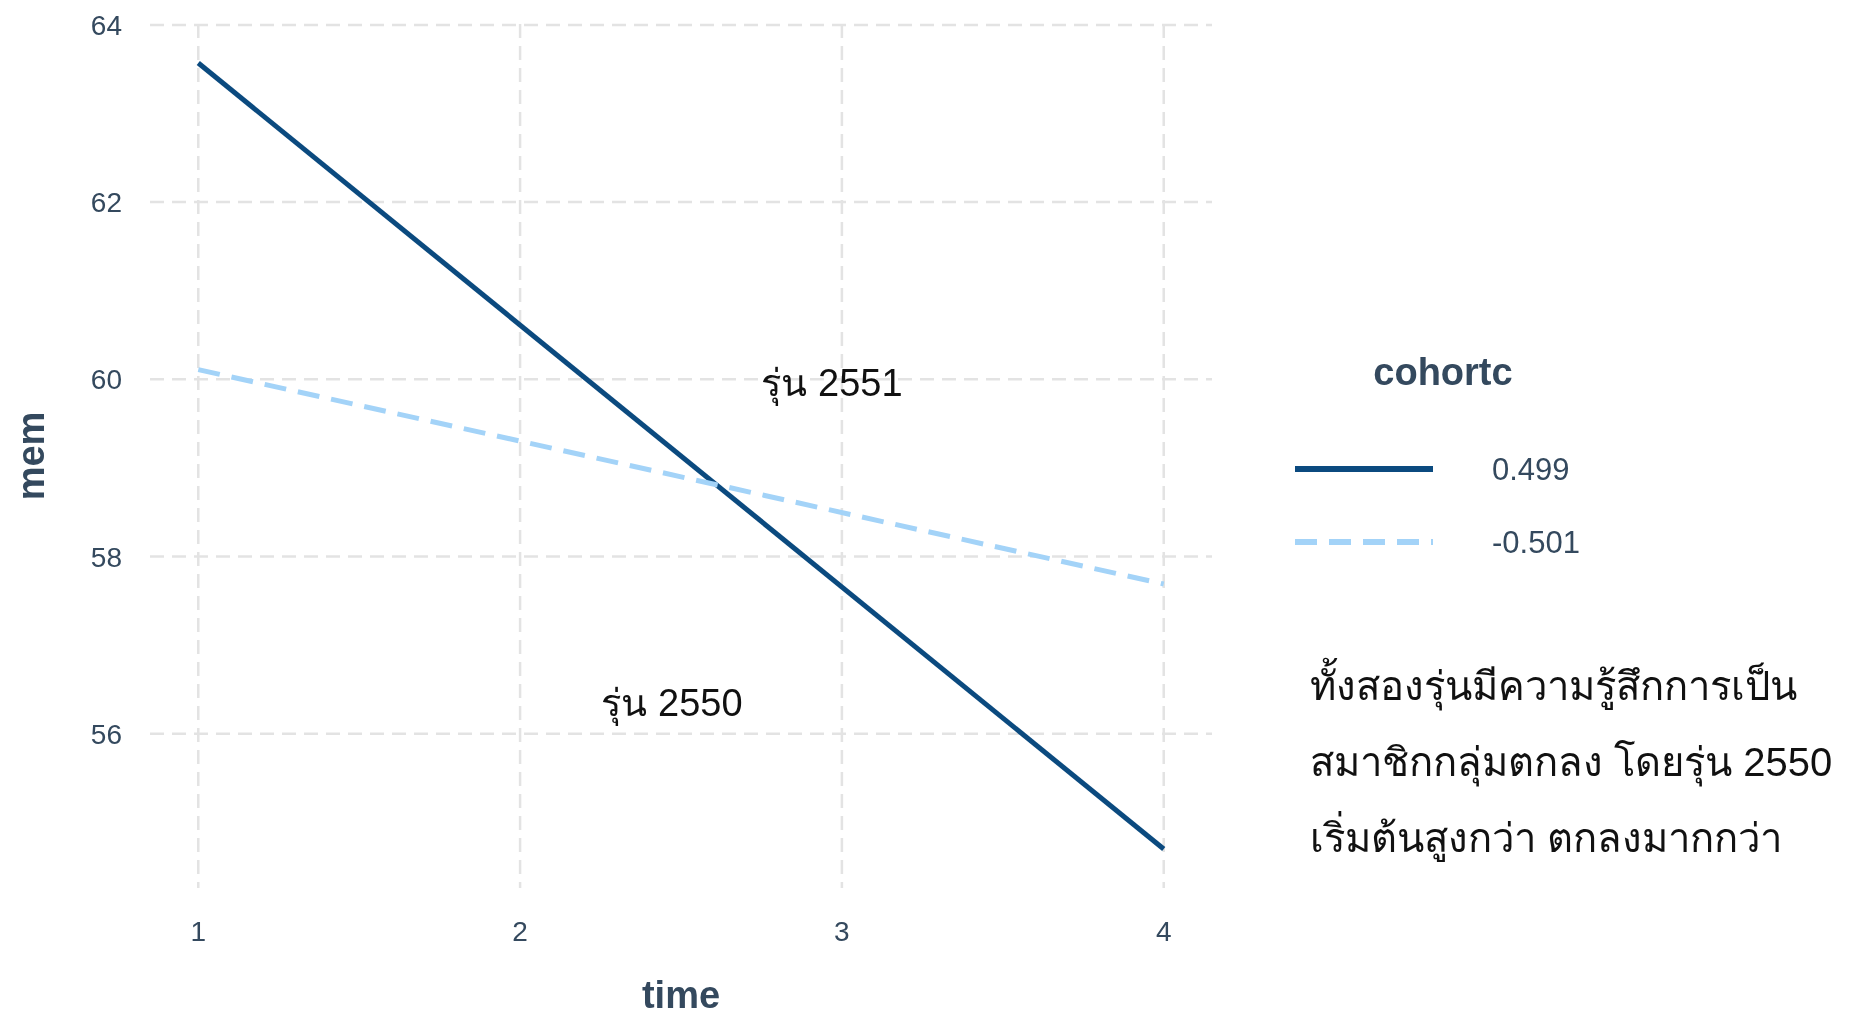 The width and height of the screenshot is (1870, 1017). Describe the element at coordinates (1571, 759) in the screenshot. I see `text: ทั้งสองรุ่นมีความรู้สึกการเป็น สมาชิกกลุ่มตกลง โดยรุ่น 2550 เริ่มต้นสูงกว่า ตกลงมากกว่า` at that location.